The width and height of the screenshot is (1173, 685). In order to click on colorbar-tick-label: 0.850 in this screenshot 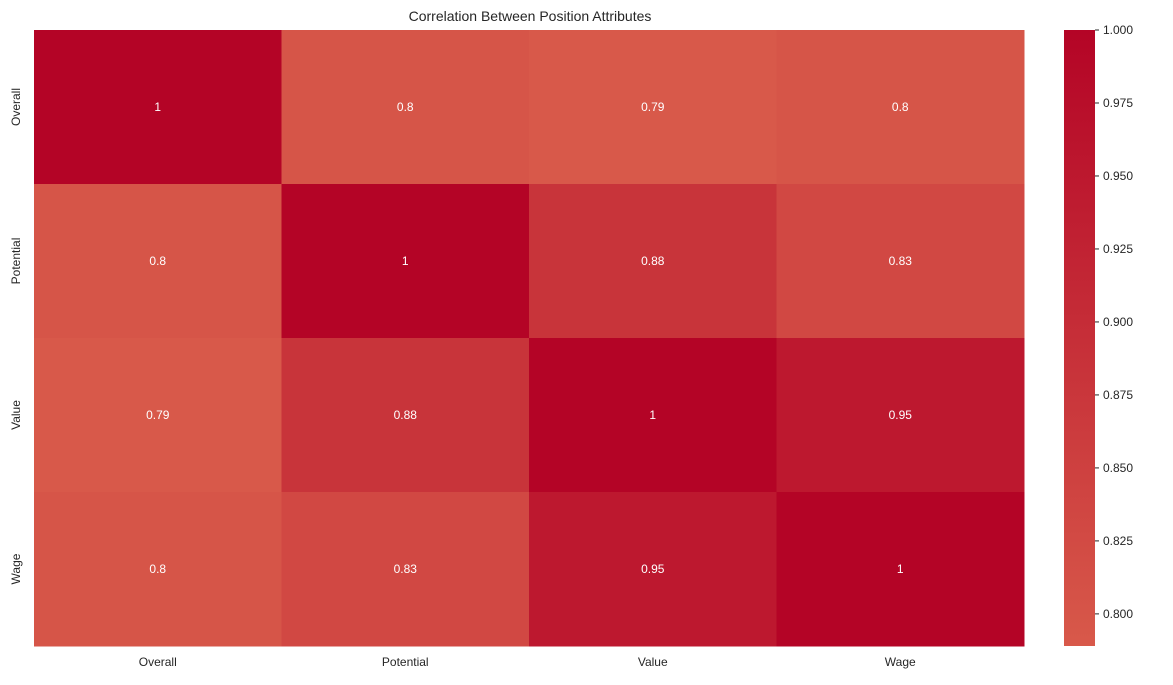, I will do `click(1118, 468)`.